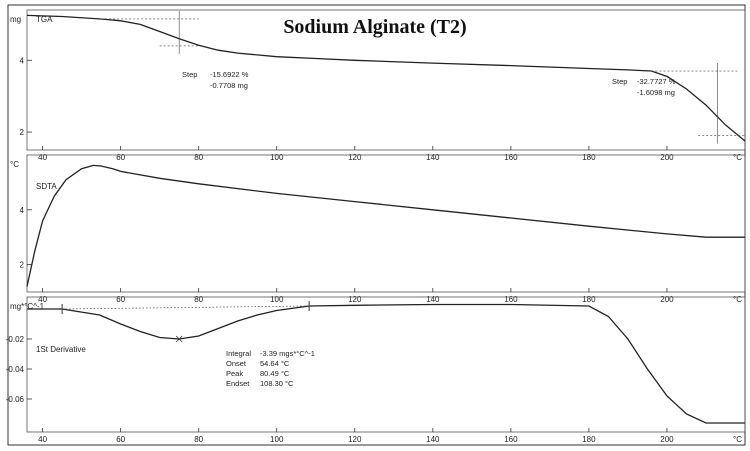 The width and height of the screenshot is (750, 451). I want to click on step-value: -15.6922 %, so click(229, 74).